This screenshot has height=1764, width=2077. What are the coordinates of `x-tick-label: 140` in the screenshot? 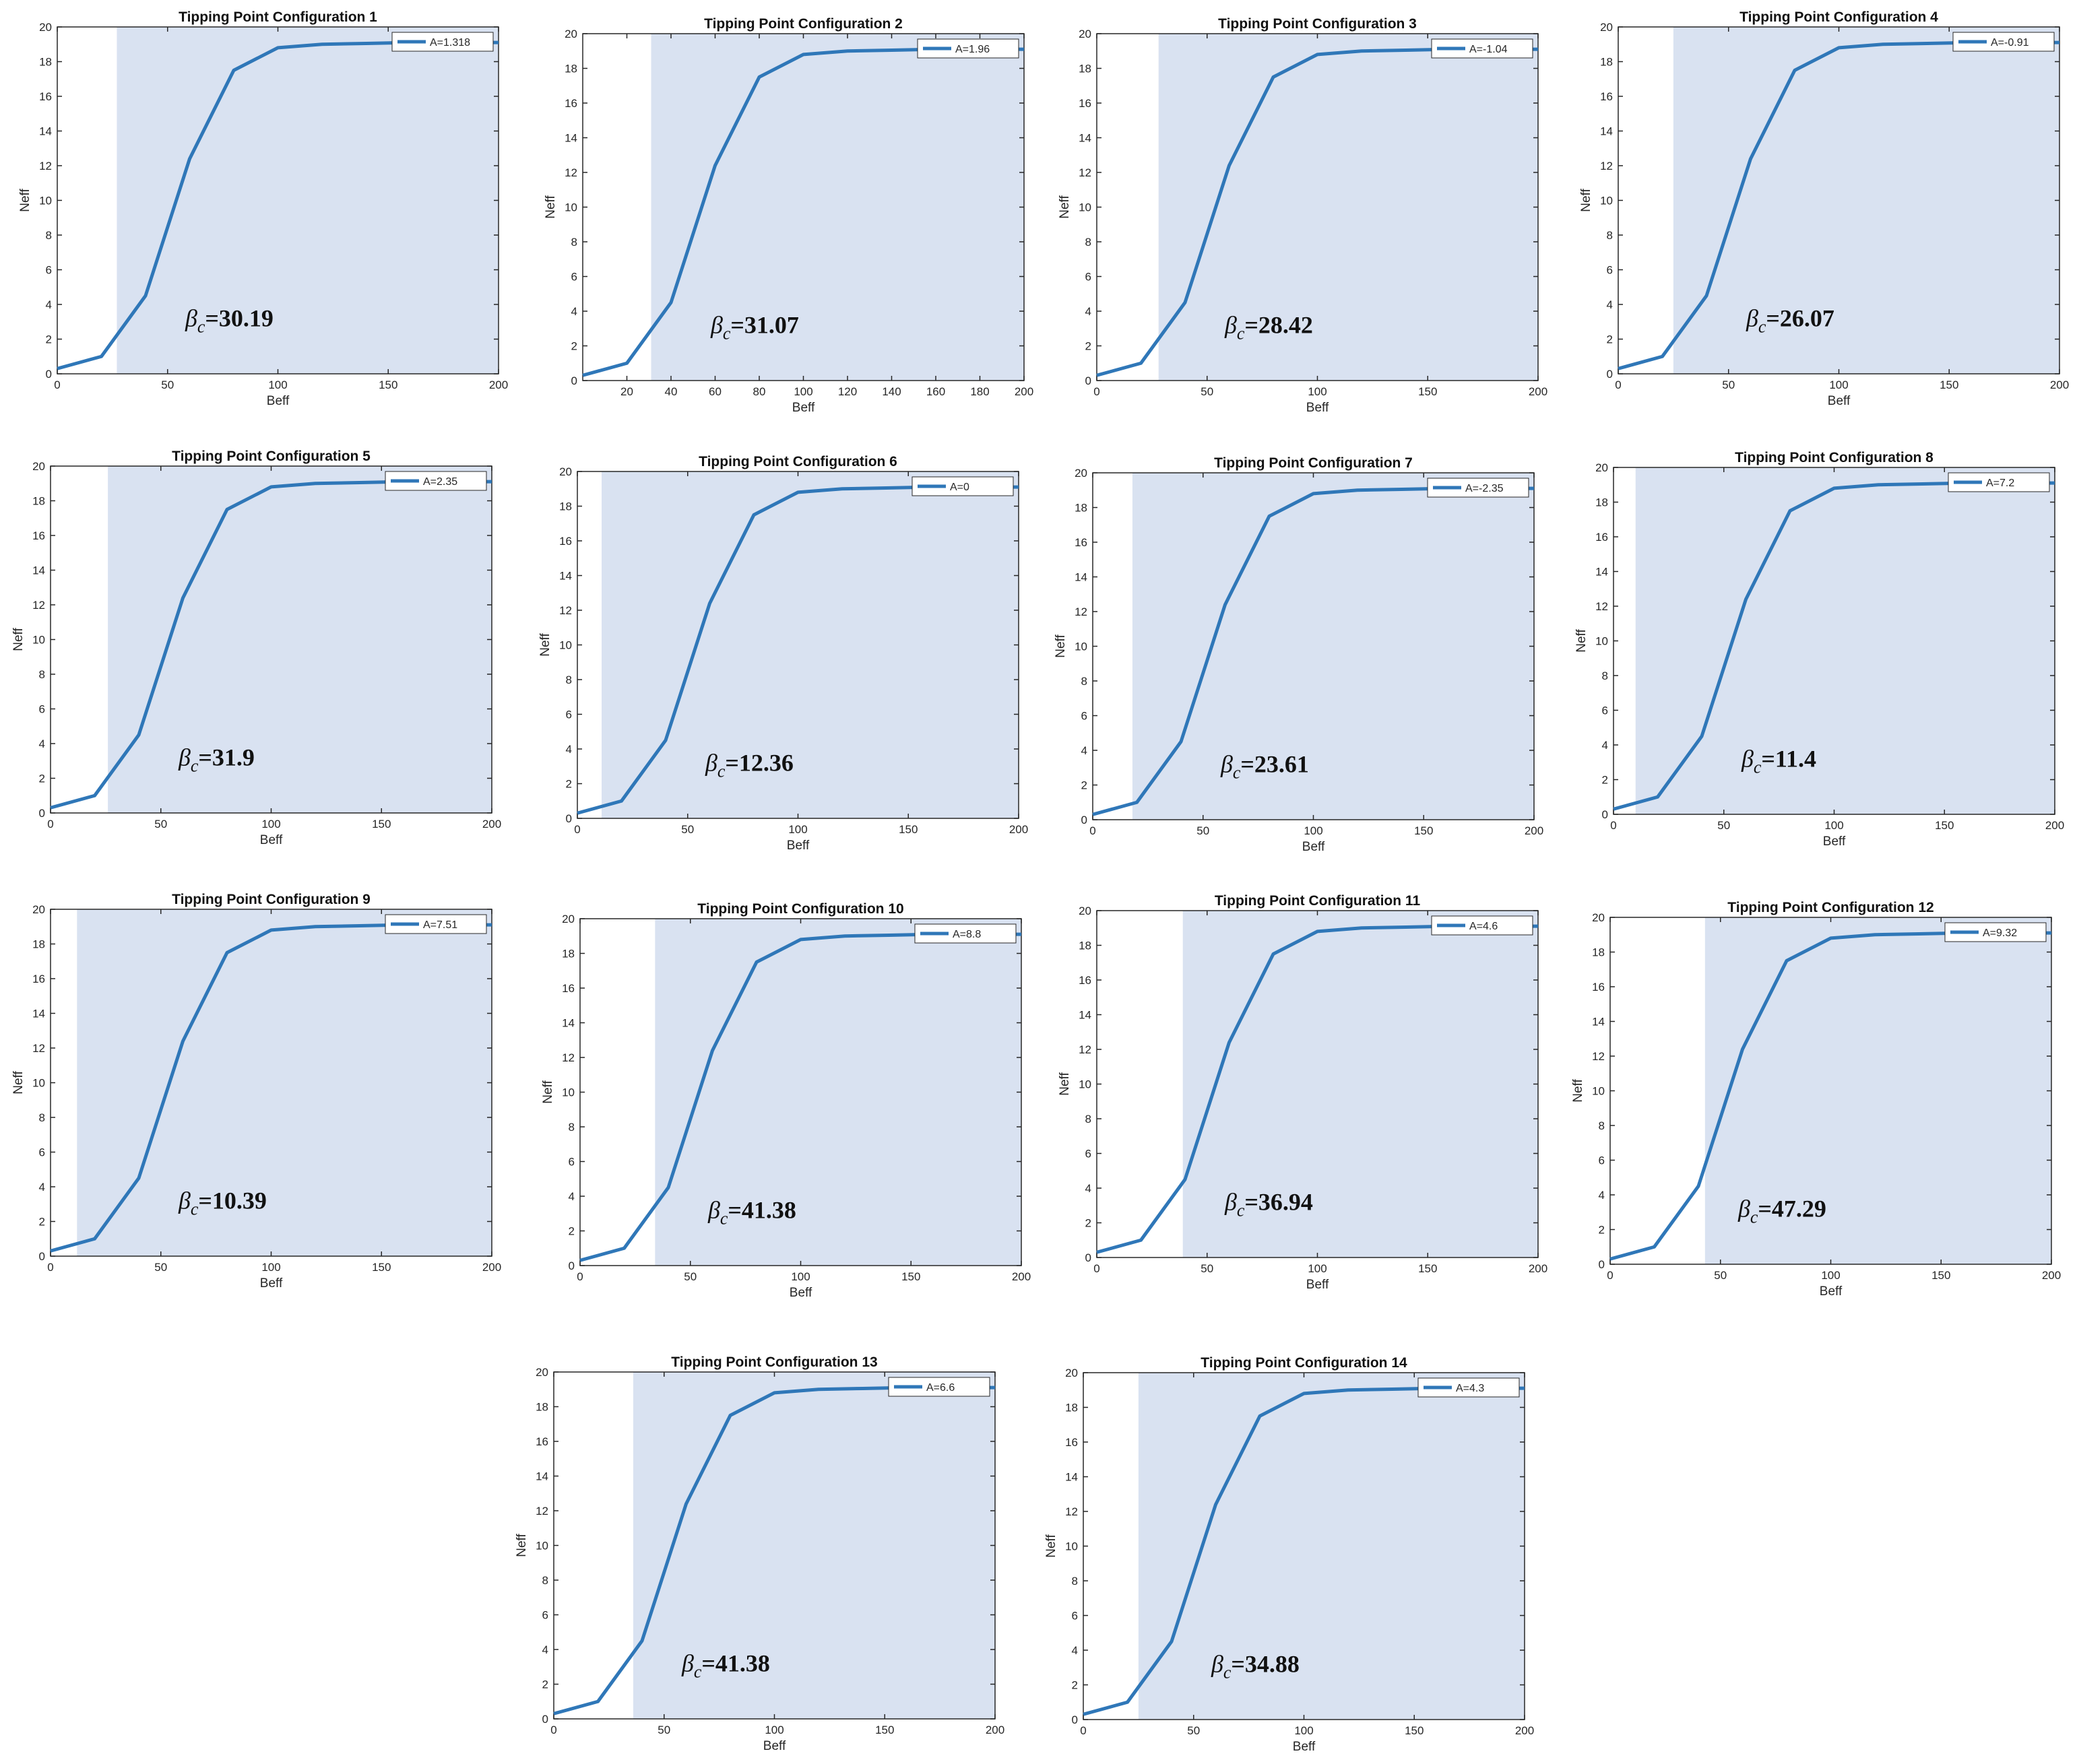 It's located at (891, 391).